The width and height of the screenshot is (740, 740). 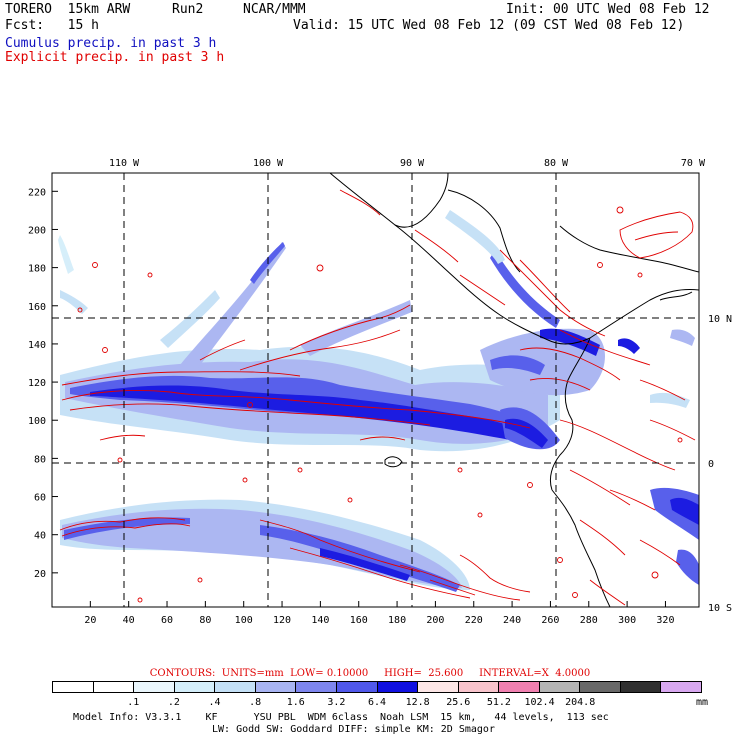 What do you see at coordinates (40, 574) in the screenshot?
I see `y-tick-label: 20` at bounding box center [40, 574].